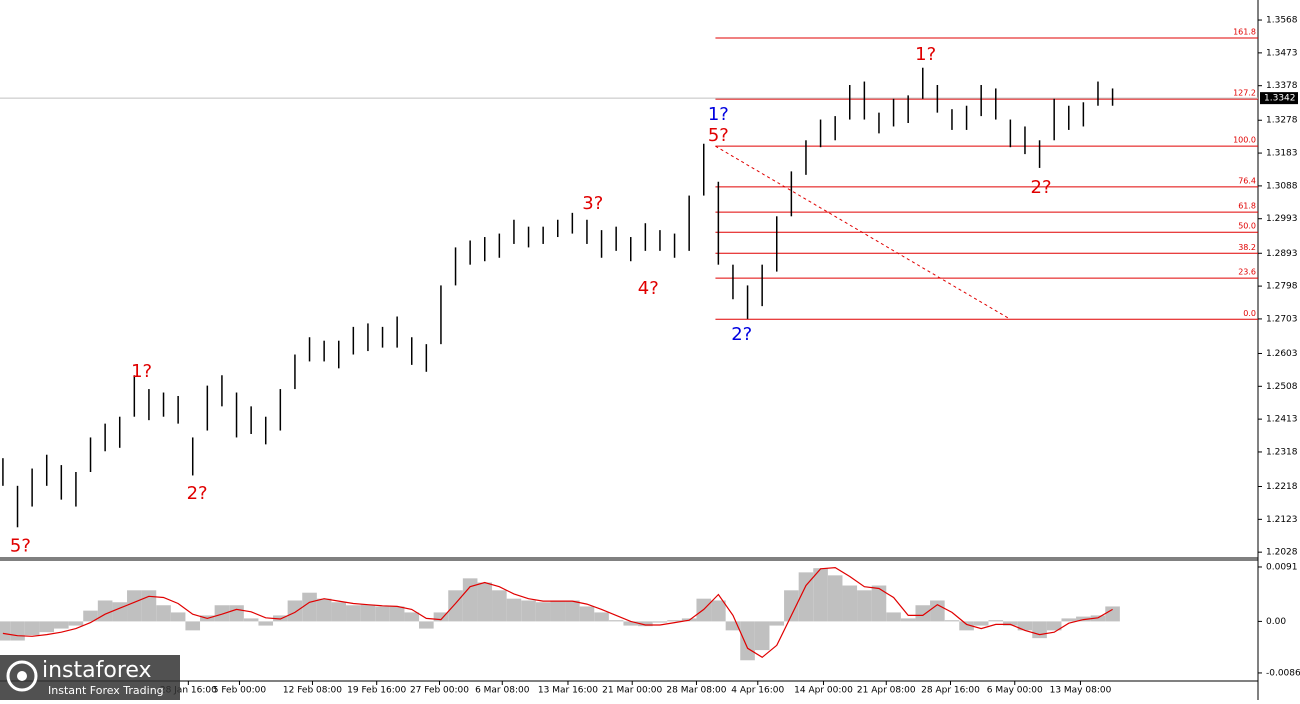  Describe the element at coordinates (1282, 520) in the screenshot. I see `y-tick-label: 1.2123` at that location.